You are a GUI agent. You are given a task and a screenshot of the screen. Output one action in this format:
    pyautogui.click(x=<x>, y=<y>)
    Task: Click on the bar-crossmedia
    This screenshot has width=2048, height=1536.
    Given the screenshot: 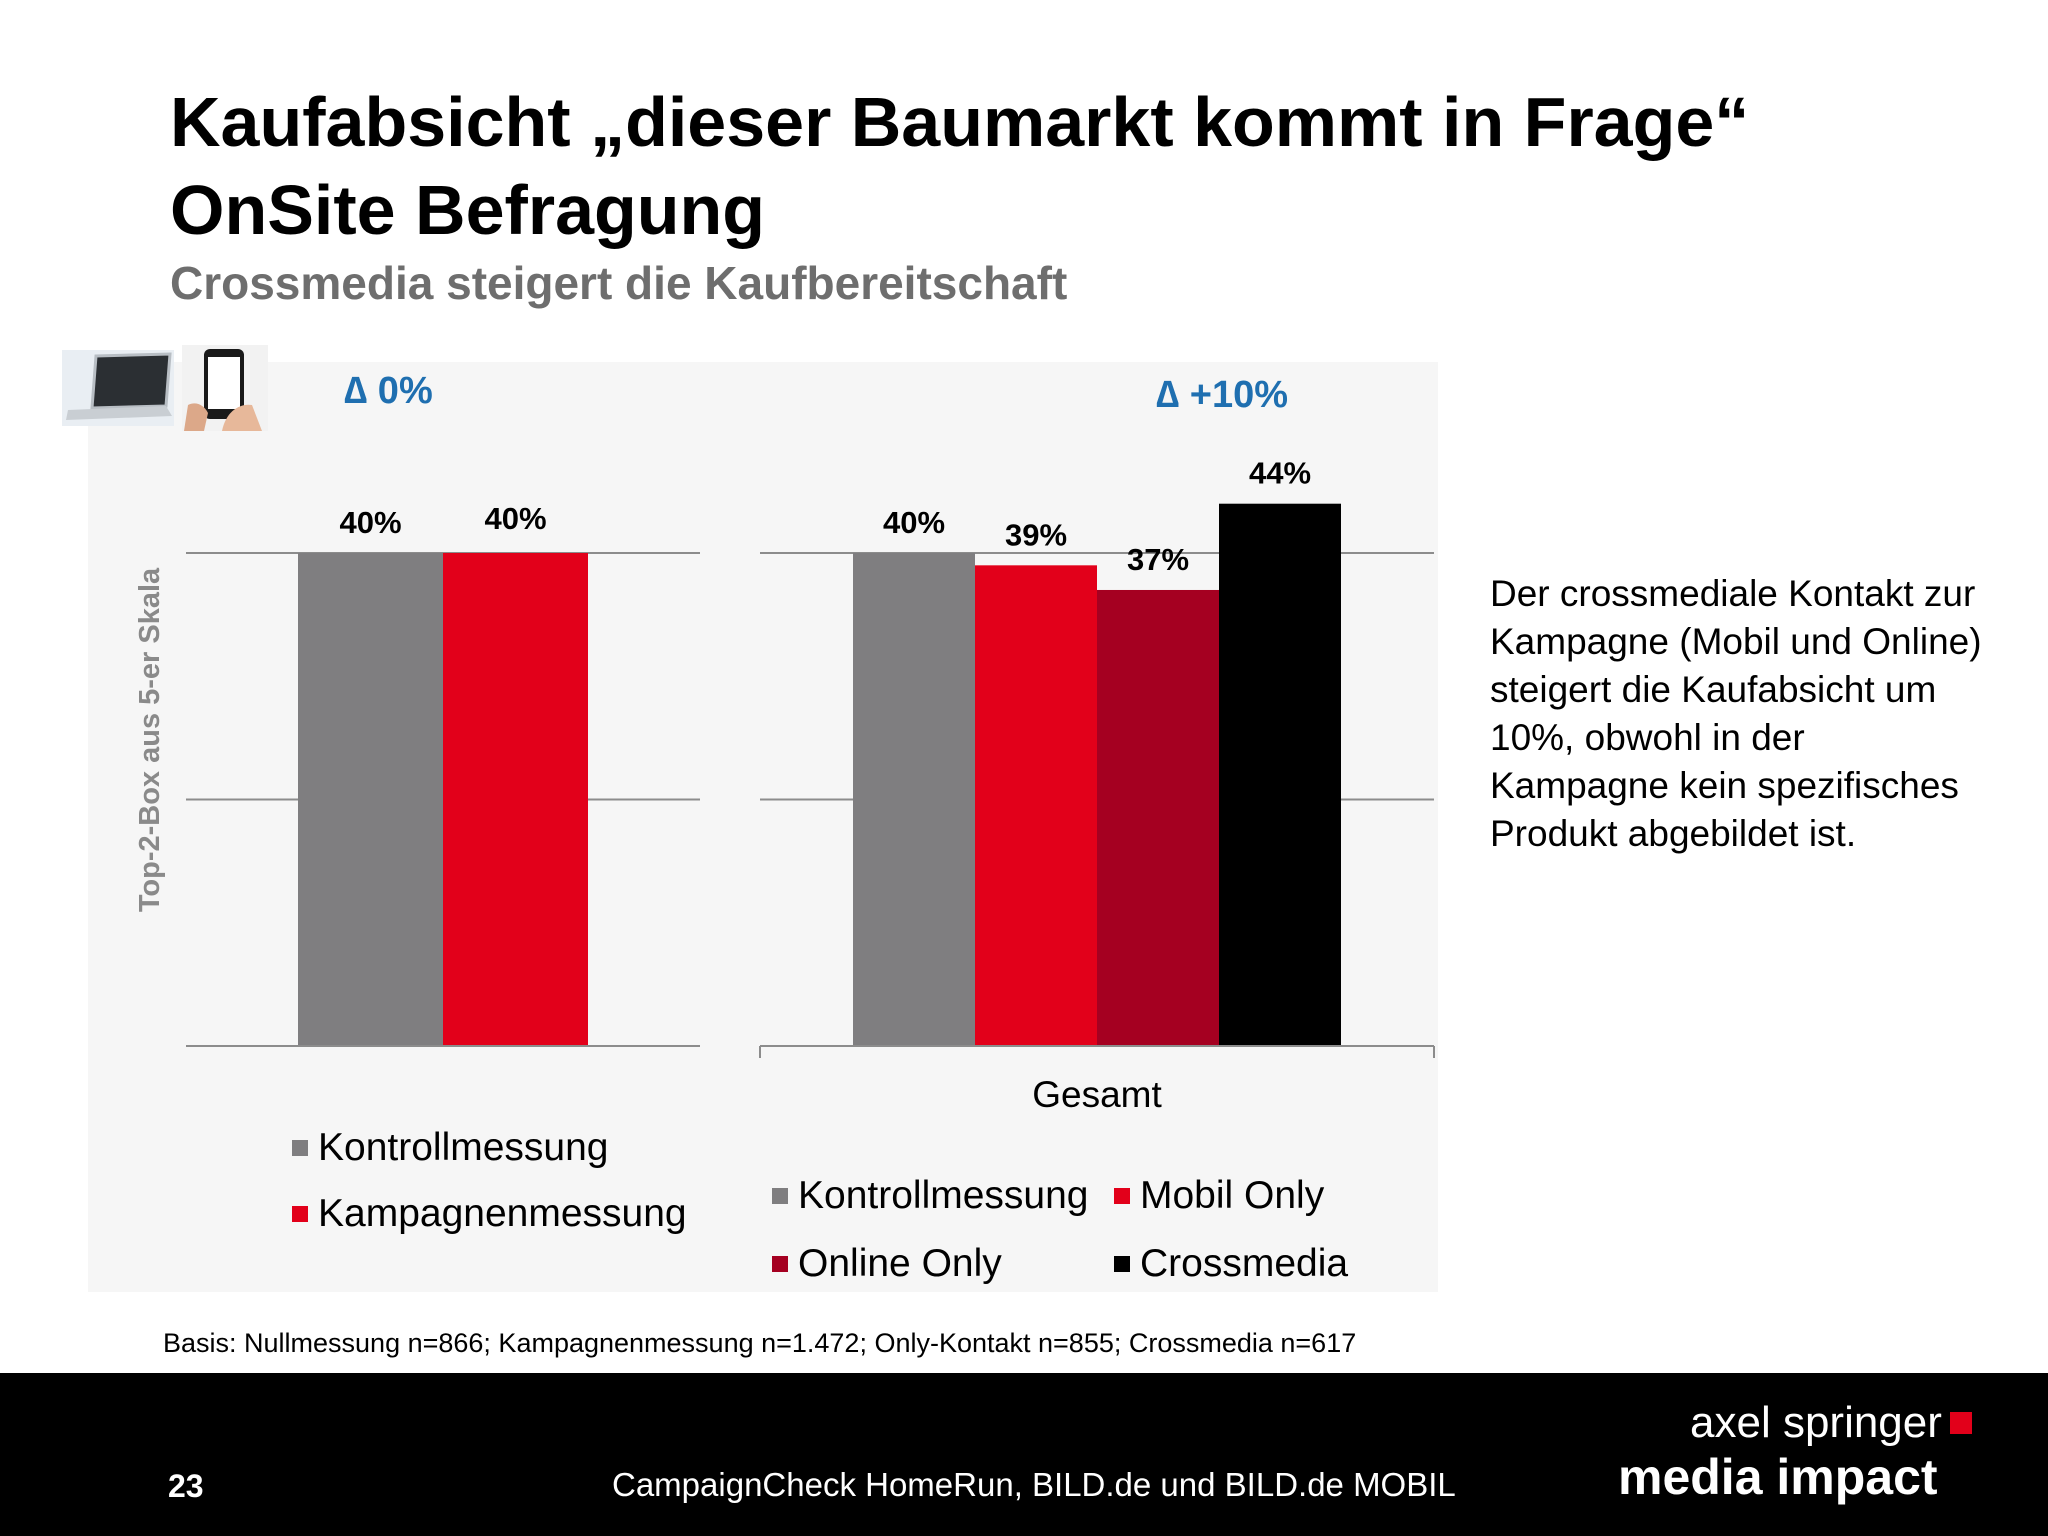 What is the action you would take?
    pyautogui.click(x=1280, y=774)
    